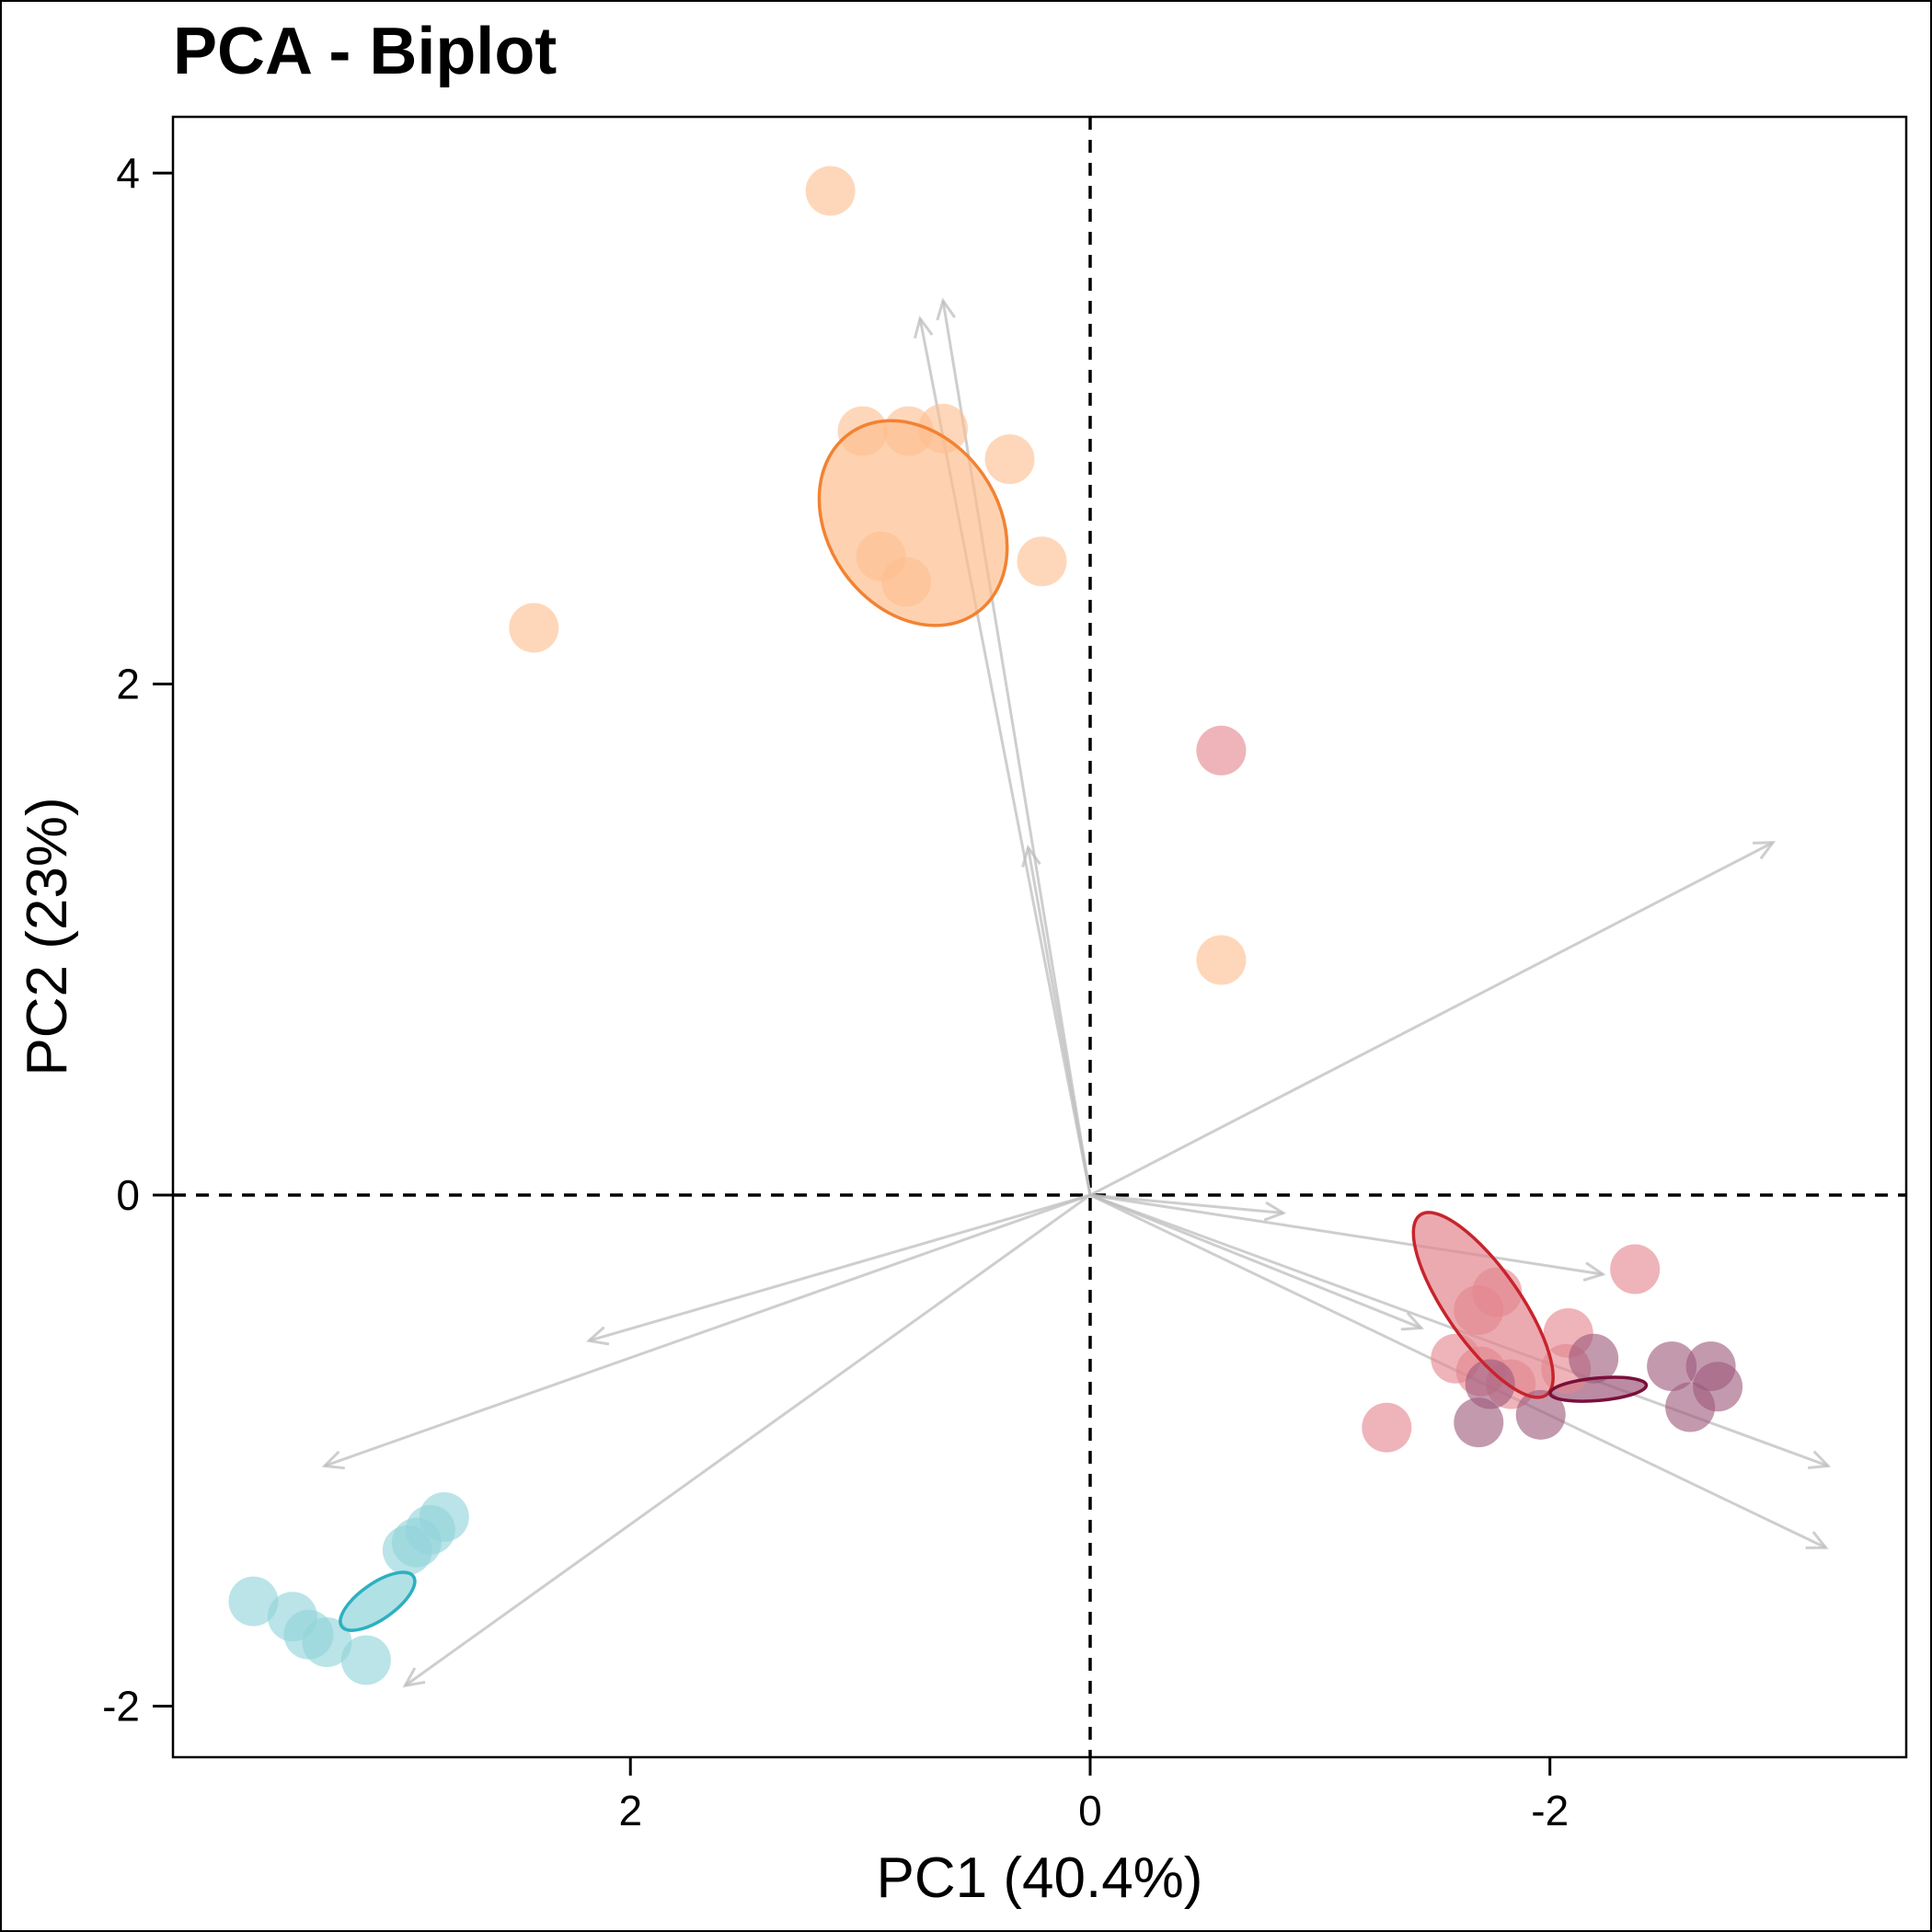 The height and width of the screenshot is (1932, 1932). I want to click on confidence-ellipse-fill, so click(377, 1601).